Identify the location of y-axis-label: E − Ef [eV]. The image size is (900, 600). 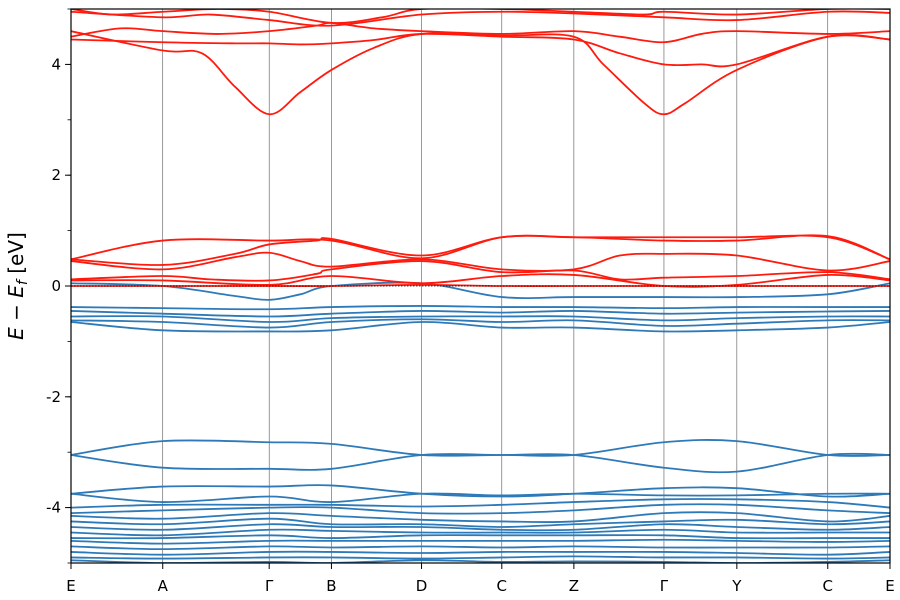
(17, 286).